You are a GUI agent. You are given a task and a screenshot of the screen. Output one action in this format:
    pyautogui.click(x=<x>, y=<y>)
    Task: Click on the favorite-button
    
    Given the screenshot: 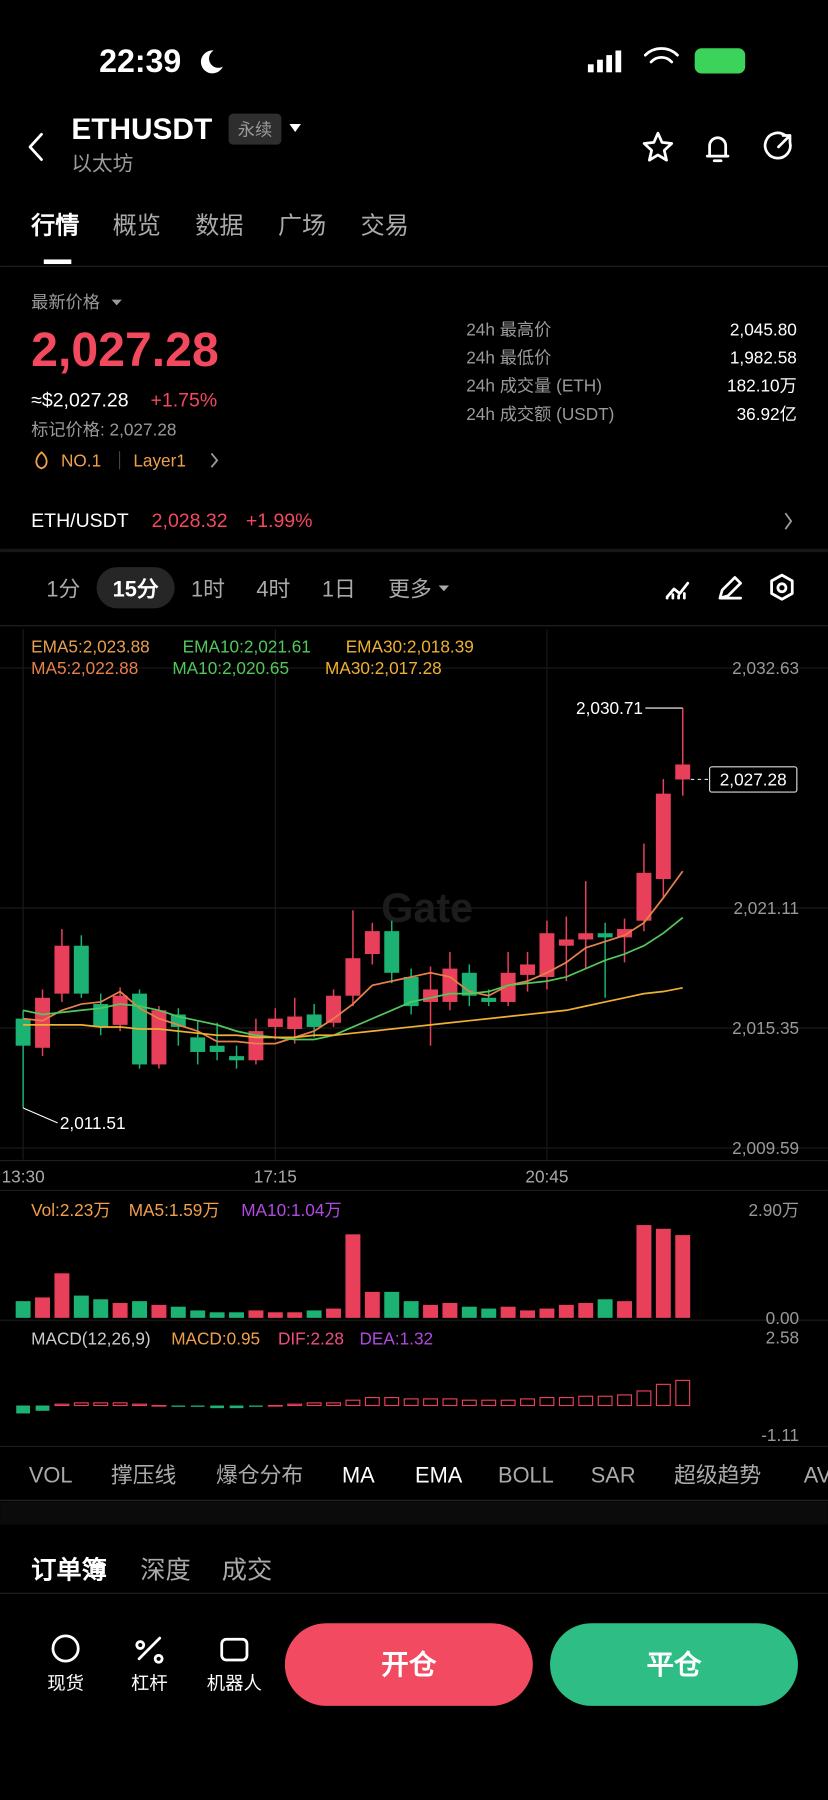 What is the action you would take?
    pyautogui.click(x=658, y=146)
    